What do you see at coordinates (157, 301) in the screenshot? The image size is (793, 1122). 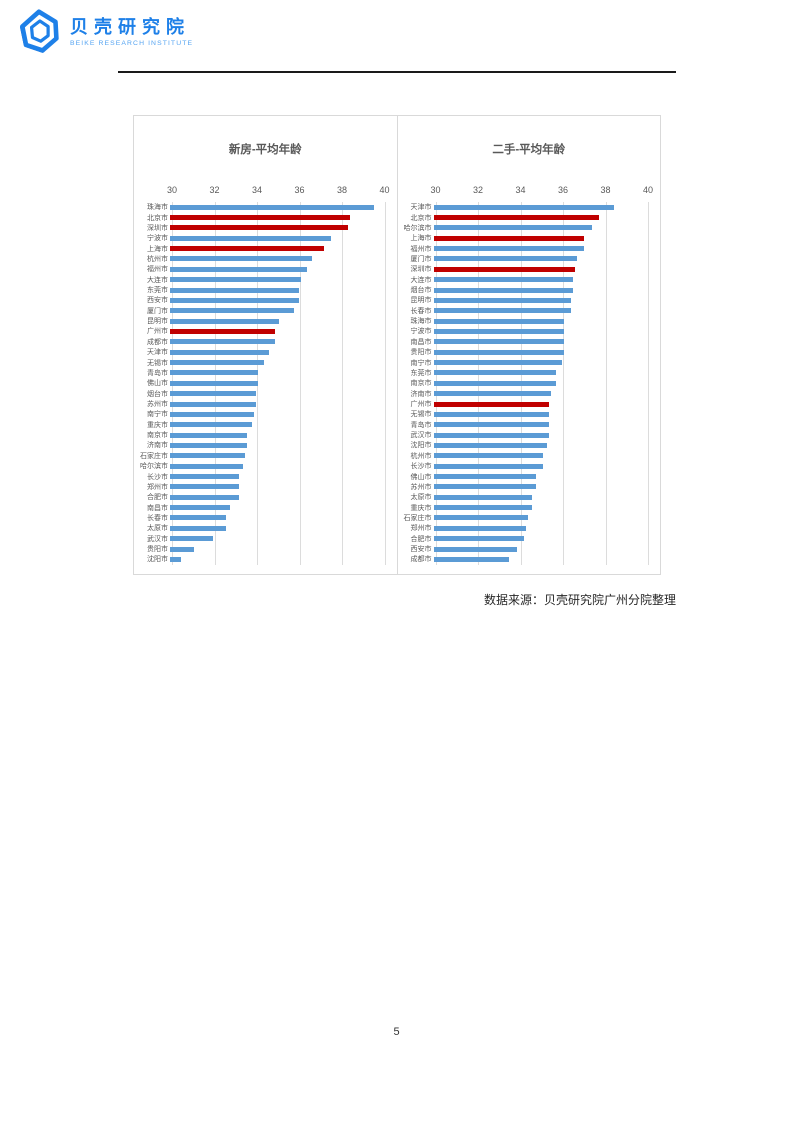 I see `city-label: 西安市` at bounding box center [157, 301].